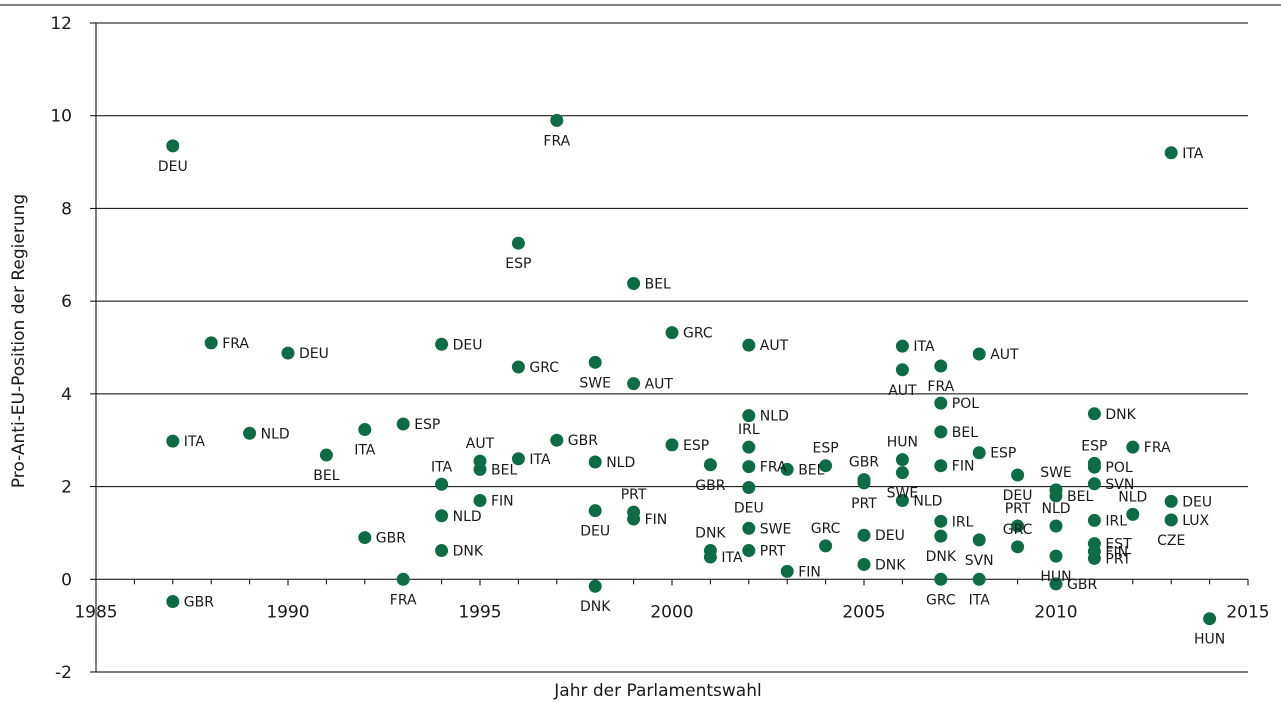 The height and width of the screenshot is (702, 1281). What do you see at coordinates (66, 302) in the screenshot?
I see `y-tick-label: 6` at bounding box center [66, 302].